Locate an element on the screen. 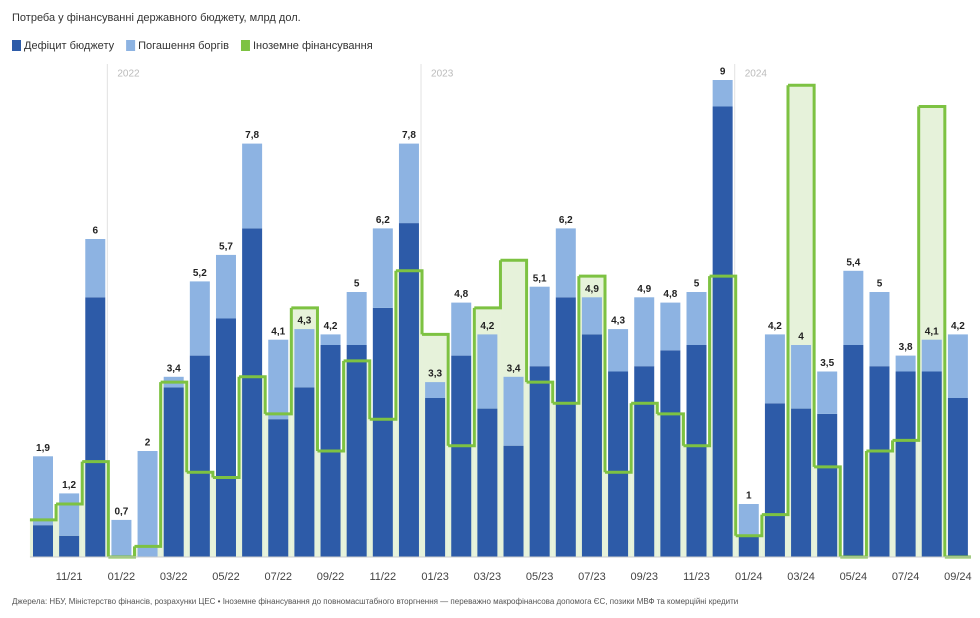 This screenshot has height=618, width=980. legend-label: Погашення боргів is located at coordinates (183, 46).